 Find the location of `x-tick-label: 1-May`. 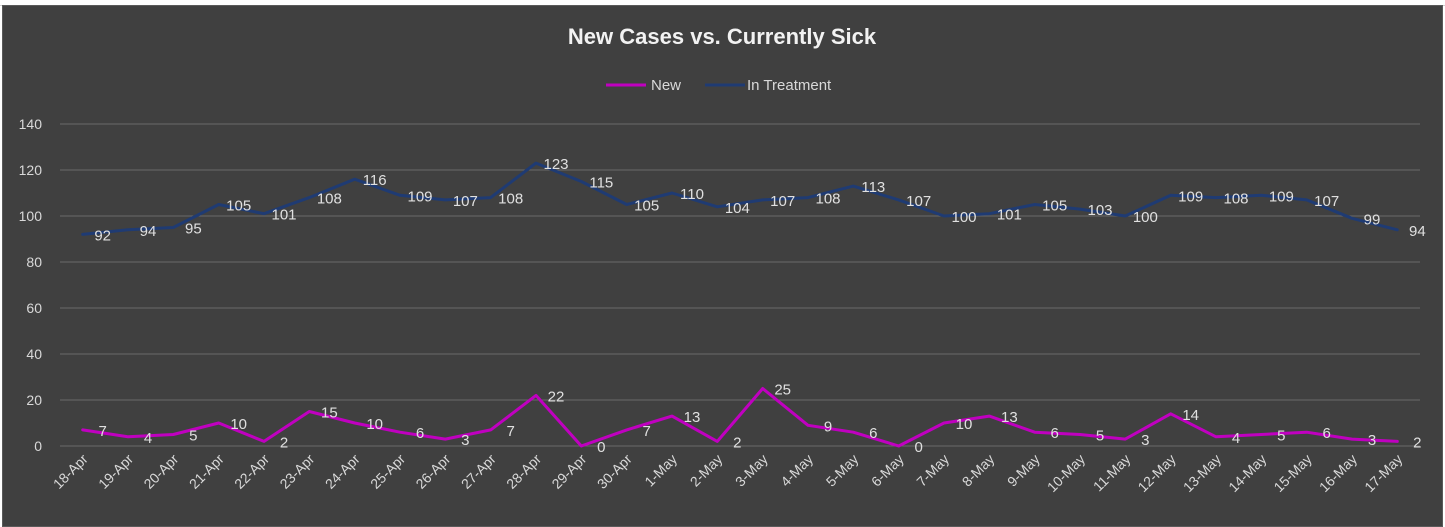

x-tick-label: 1-May is located at coordinates (660, 470).